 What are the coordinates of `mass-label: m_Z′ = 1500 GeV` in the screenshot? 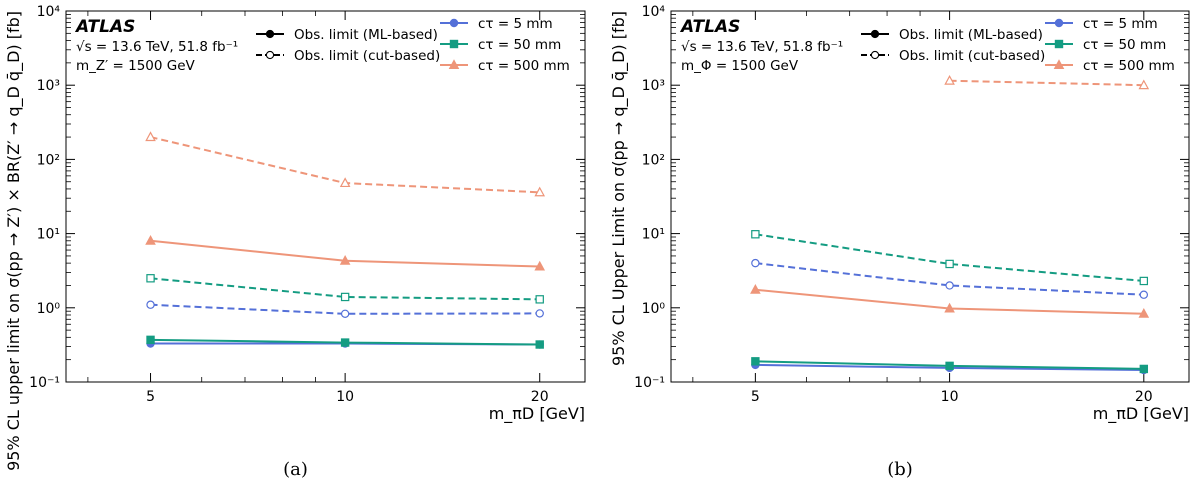 It's located at (136, 66).